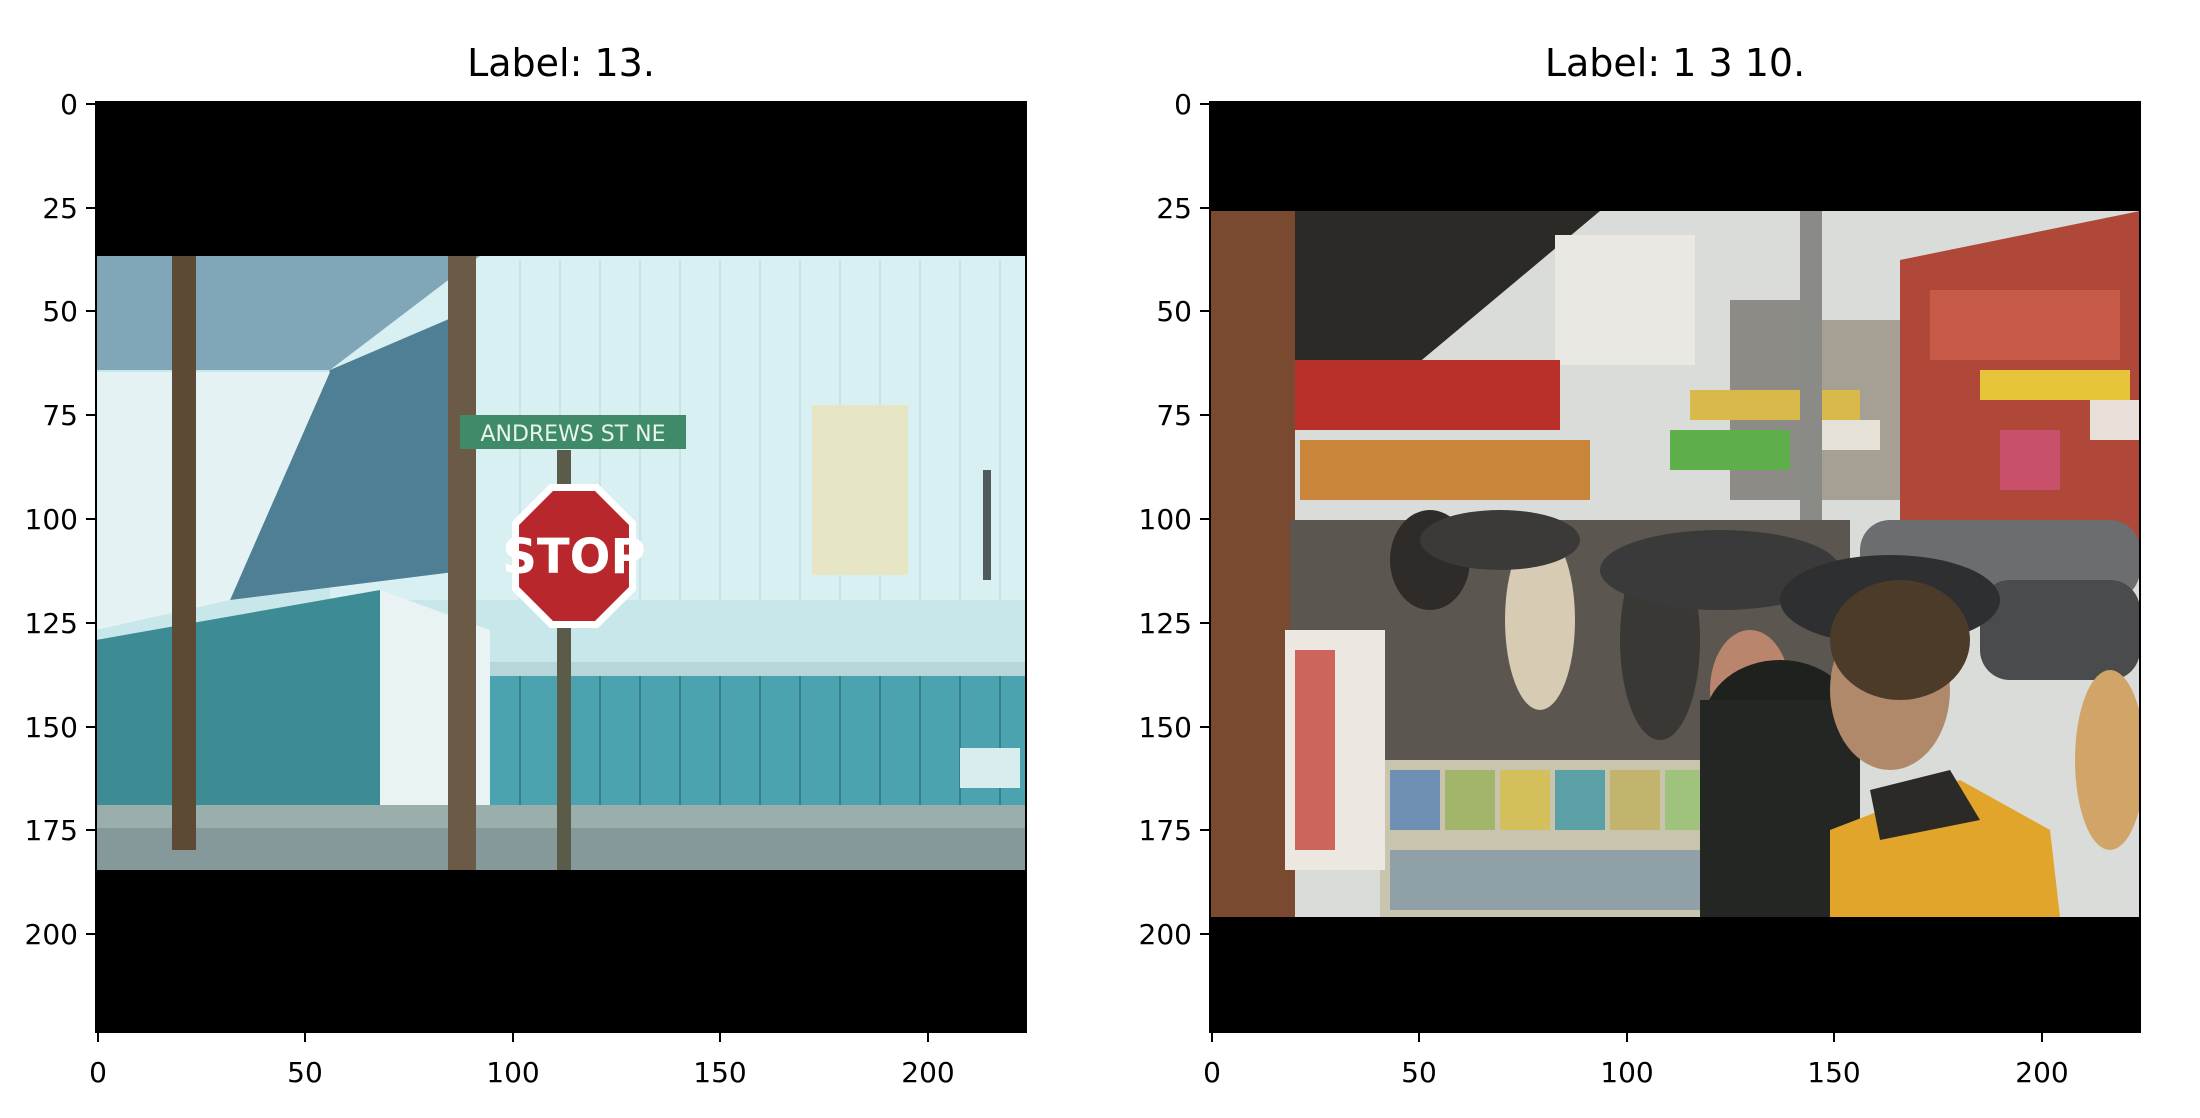  I want to click on left-y-tick-label: 200, so click(51, 934).